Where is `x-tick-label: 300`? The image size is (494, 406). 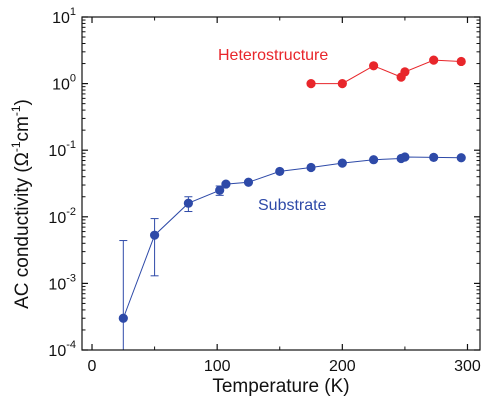 x-tick-label: 300 is located at coordinates (467, 366).